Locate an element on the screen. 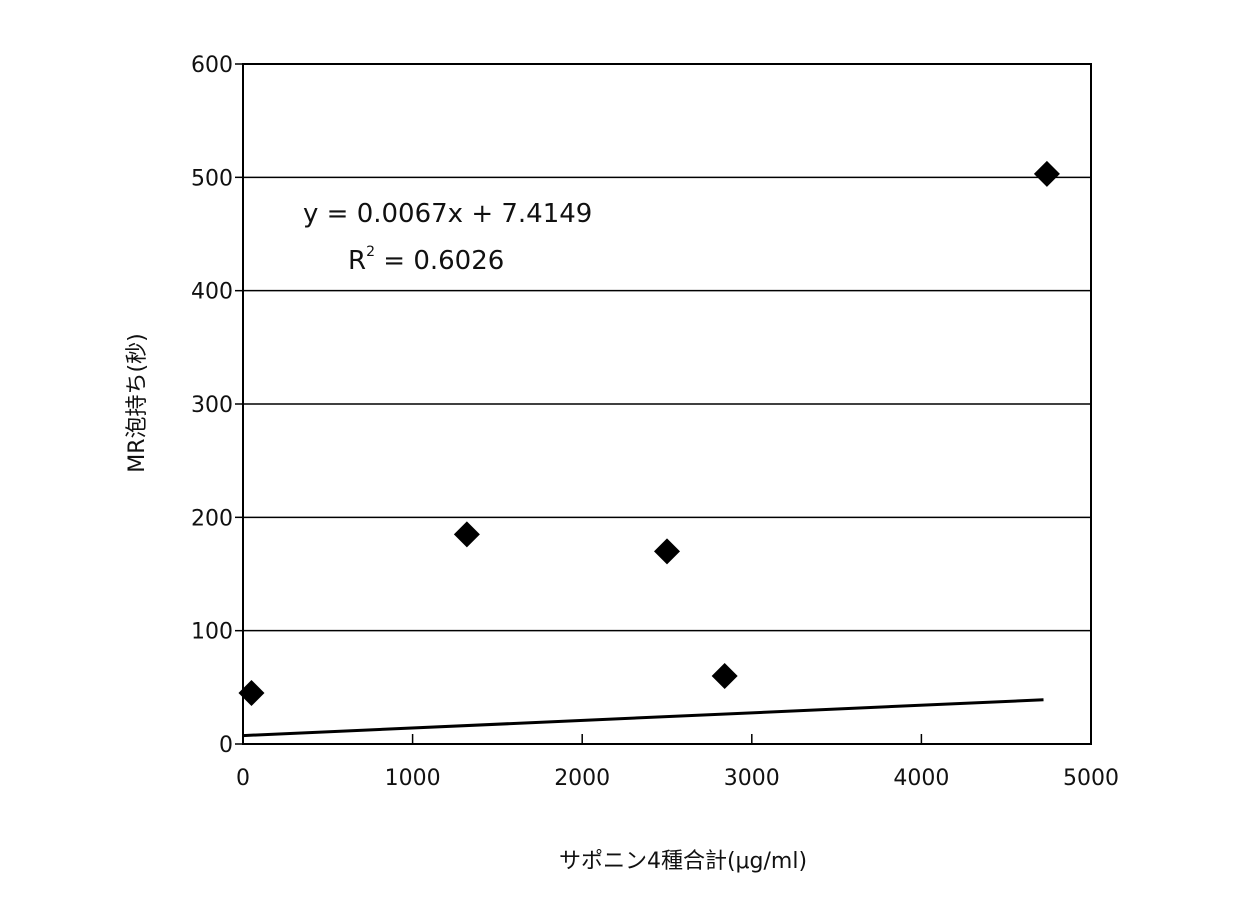  x-tick-label-4000: 4000 is located at coordinates (921, 778).